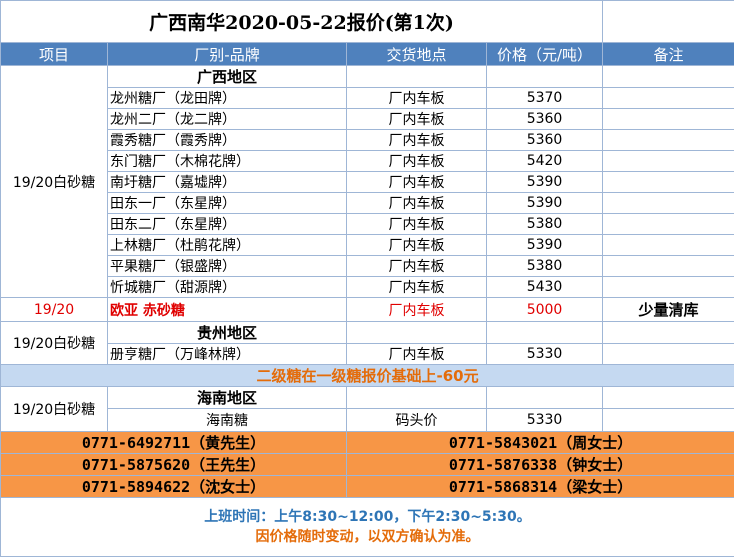 This screenshot has width=734, height=557. I want to click on price: 5370, so click(545, 98).